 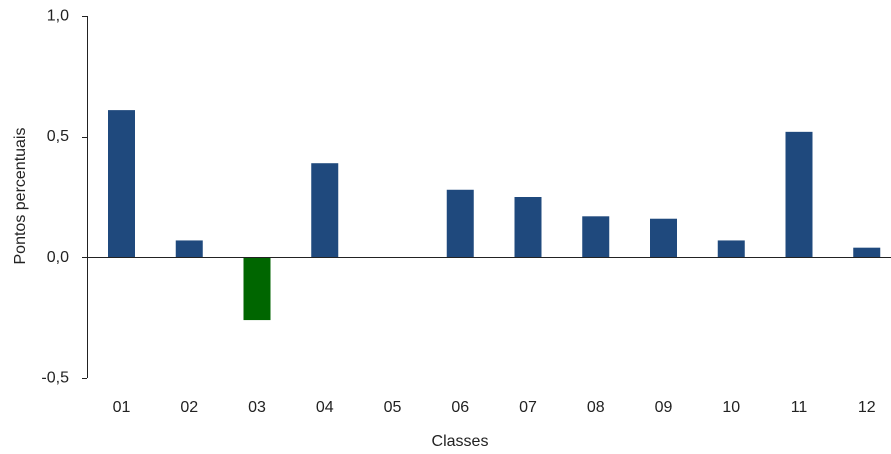 I want to click on y-tick-label: 1,0, so click(x=58, y=16).